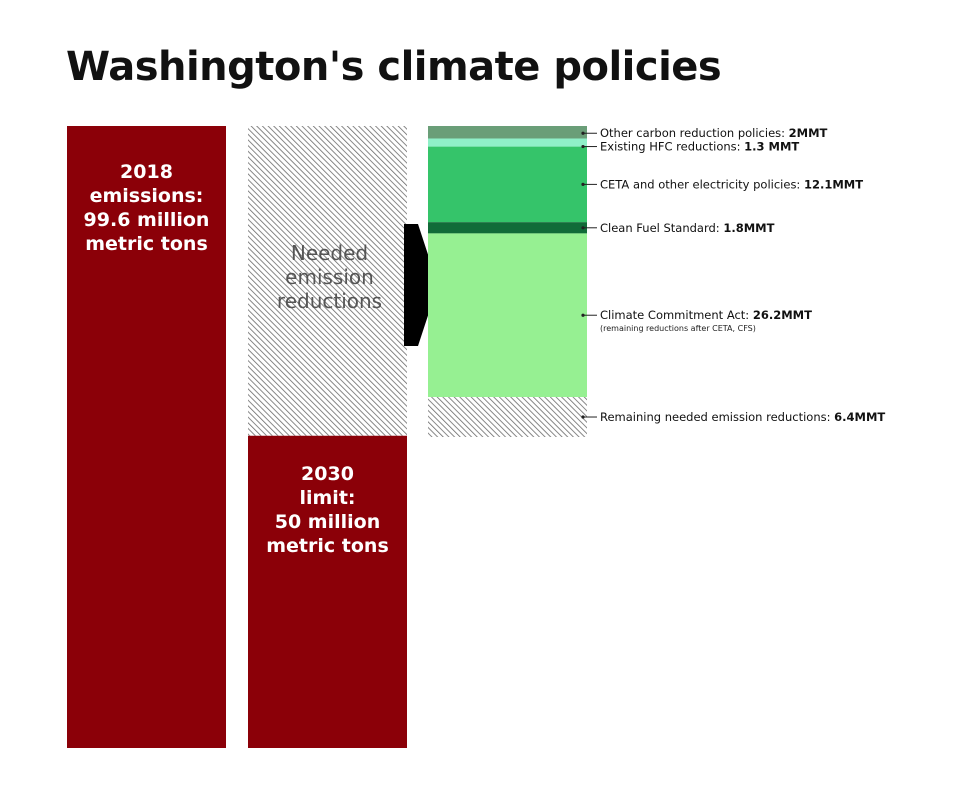 This screenshot has height=792, width=962. Describe the element at coordinates (421, 285) in the screenshot. I see `arrow-right-icon` at that location.